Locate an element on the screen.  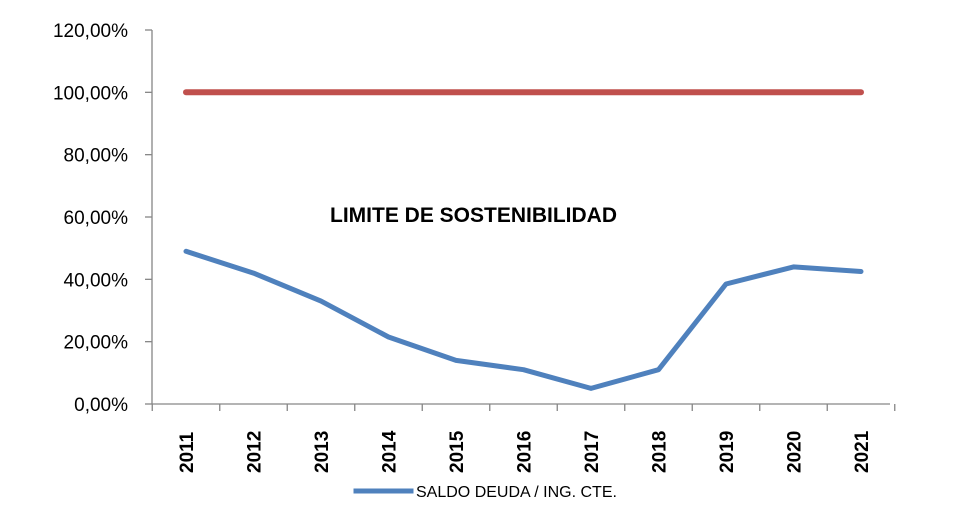
x-tick-label: 2016 is located at coordinates (525, 452).